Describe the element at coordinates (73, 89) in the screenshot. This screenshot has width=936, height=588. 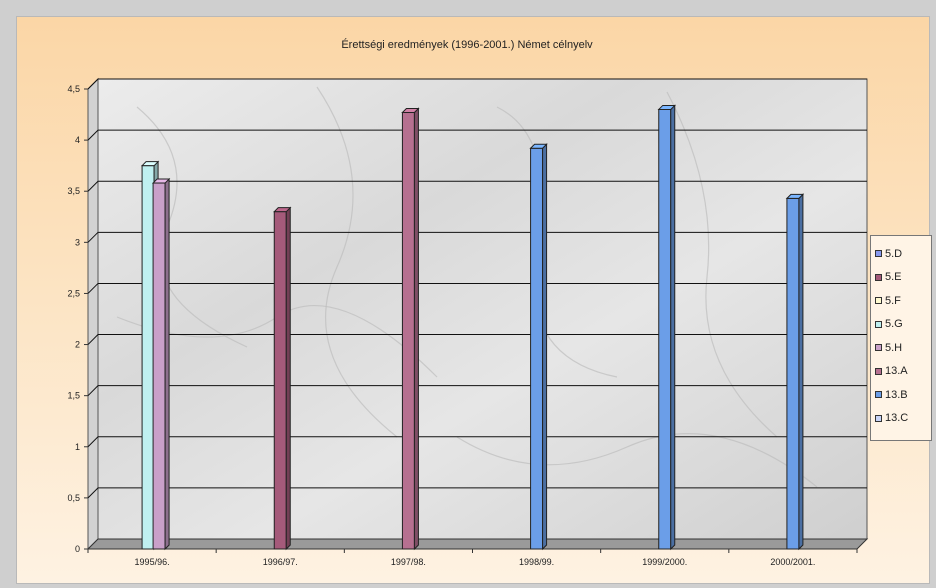
I see `y-tick-label: 4,5` at that location.